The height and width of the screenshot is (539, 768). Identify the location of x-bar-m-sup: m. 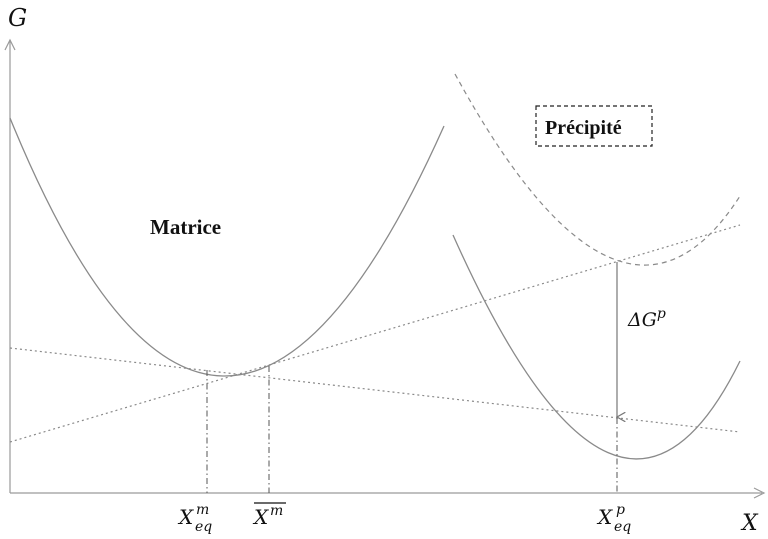
(276, 511).